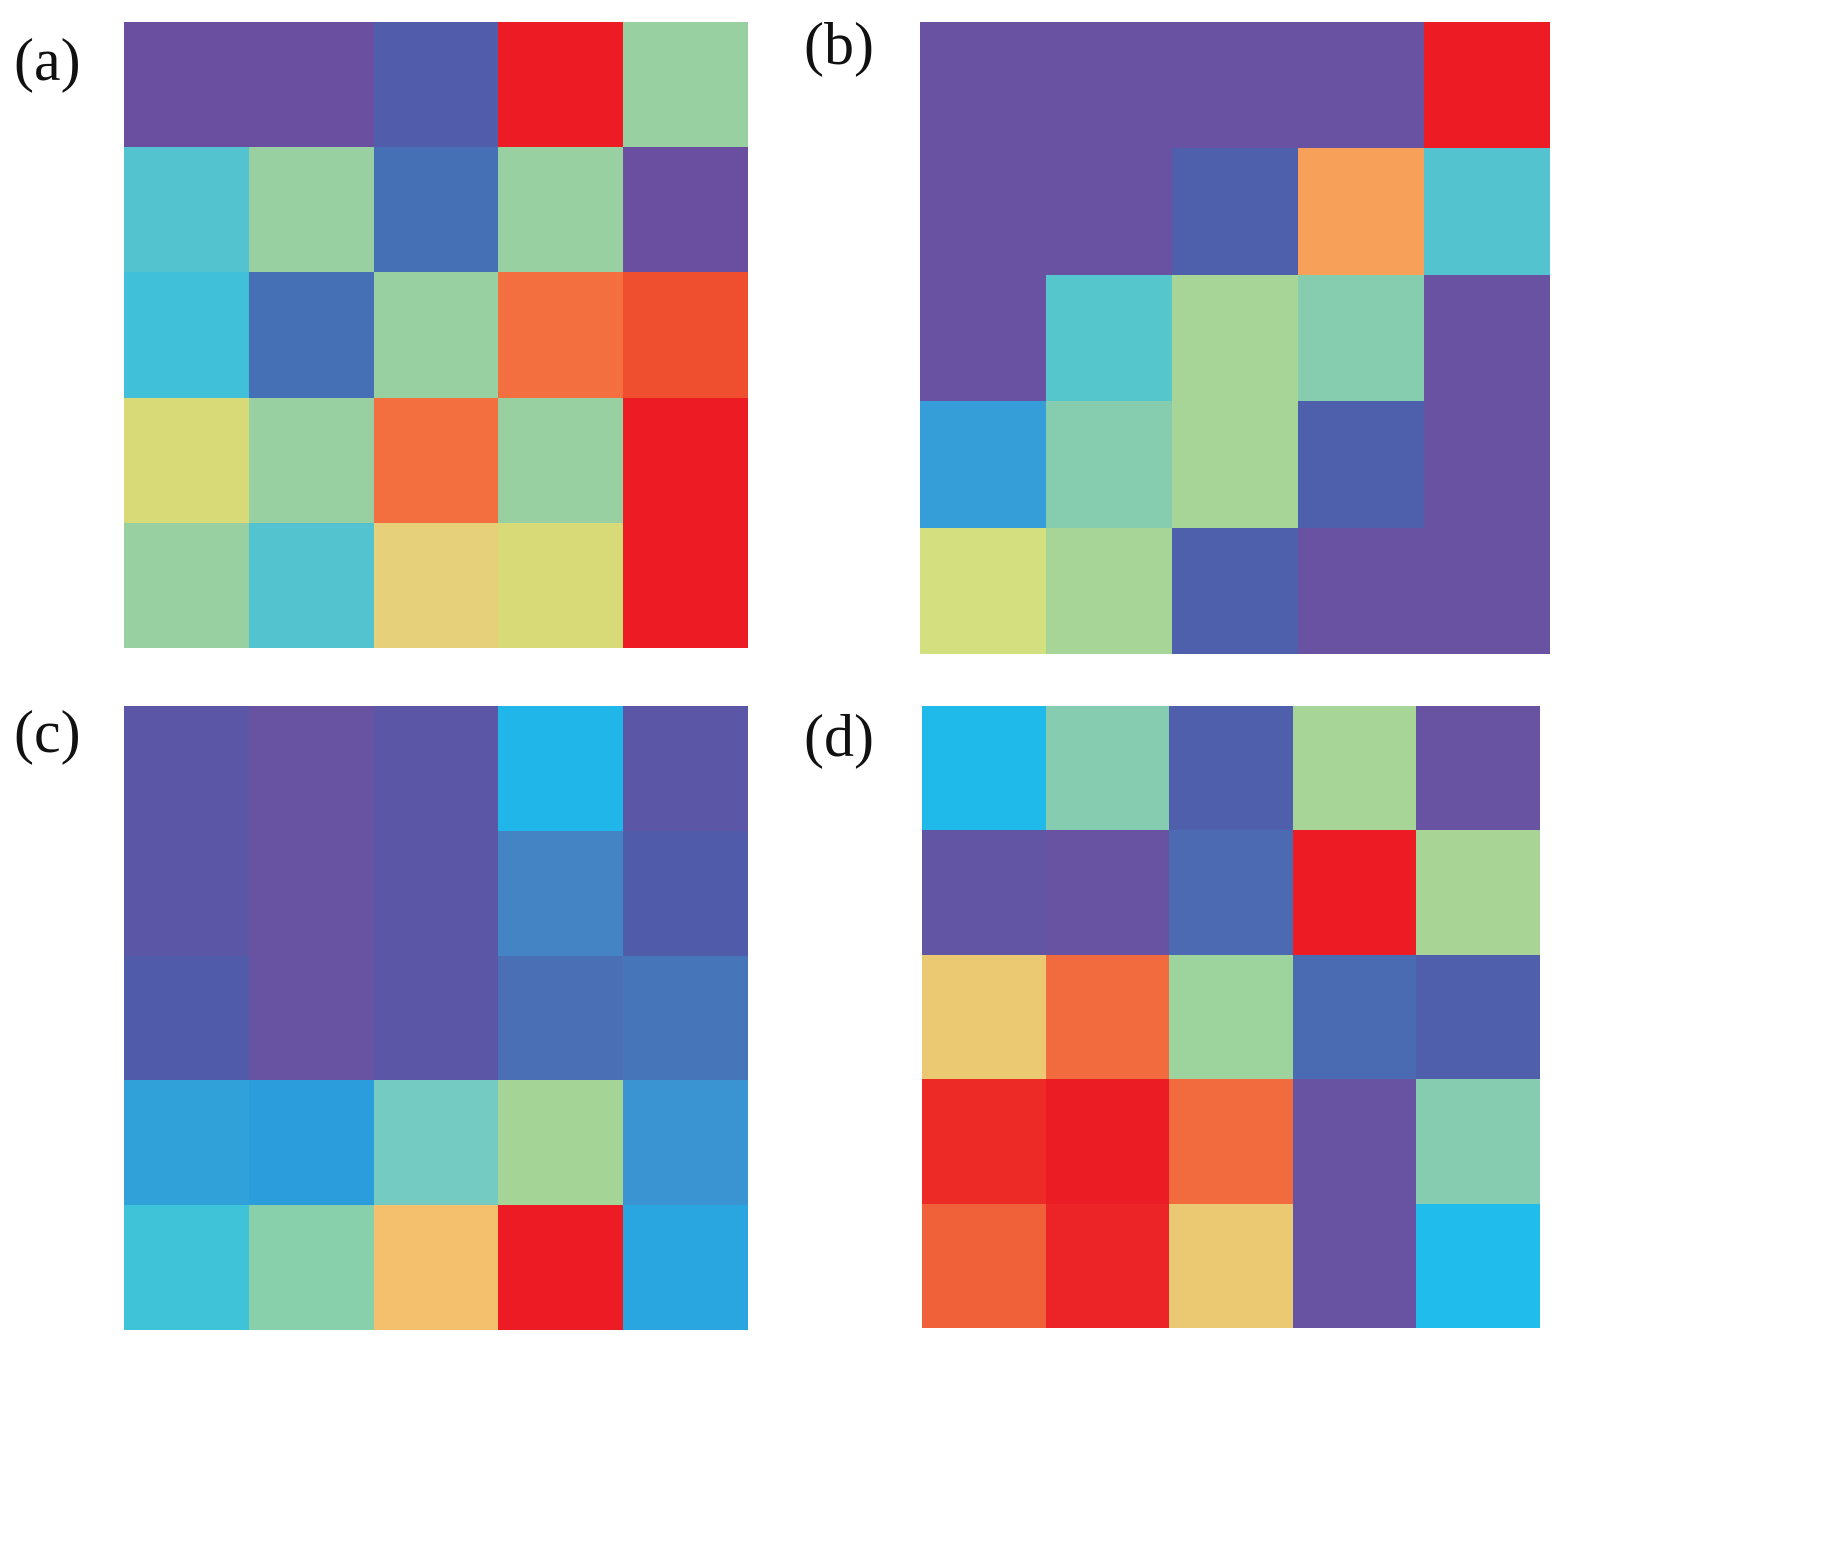 The image size is (1827, 1566). I want to click on heatmap-b-cell-r4-c1, so click(983, 464).